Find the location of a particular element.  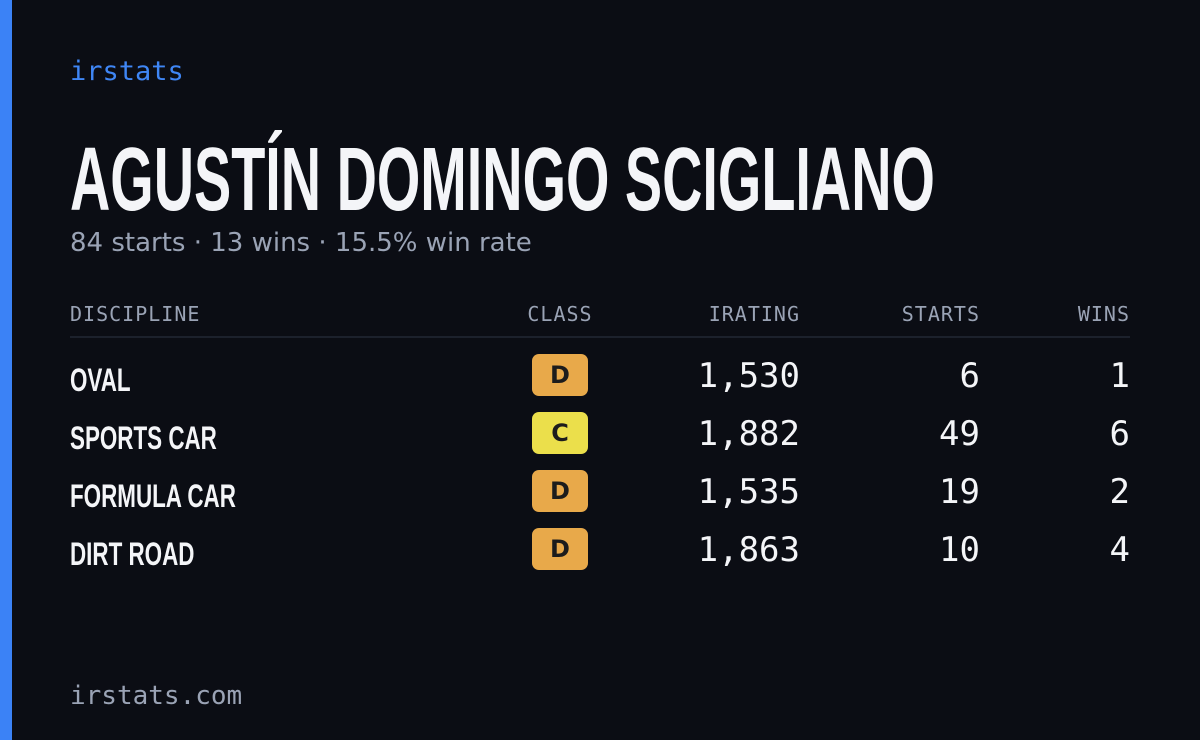

column-header: DISCIPLINE is located at coordinates (135, 314).